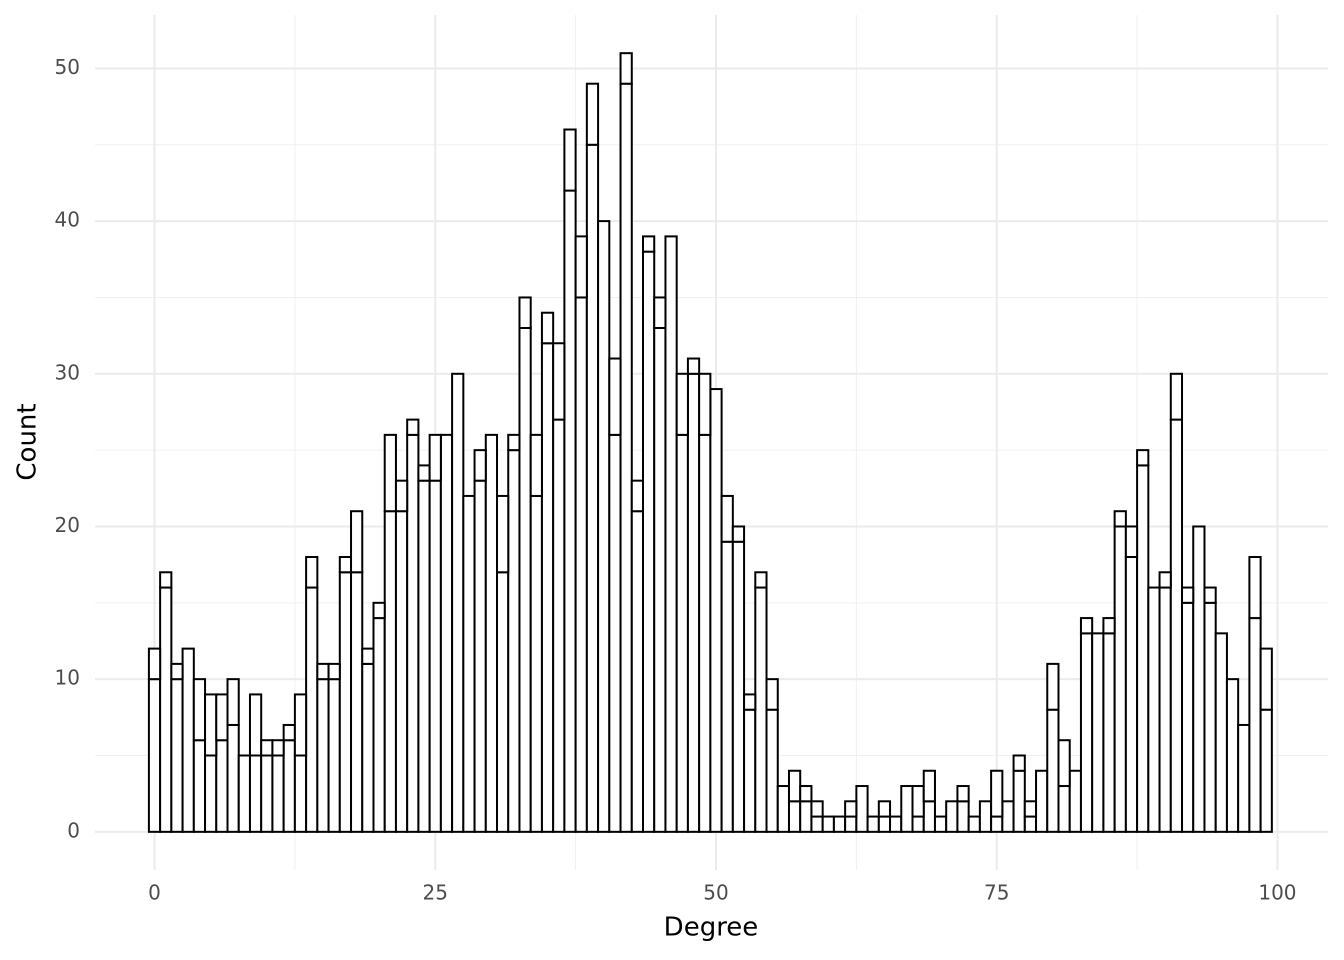 This screenshot has height=960, width=1344. I want to click on x-tick-label: 50, so click(715, 893).